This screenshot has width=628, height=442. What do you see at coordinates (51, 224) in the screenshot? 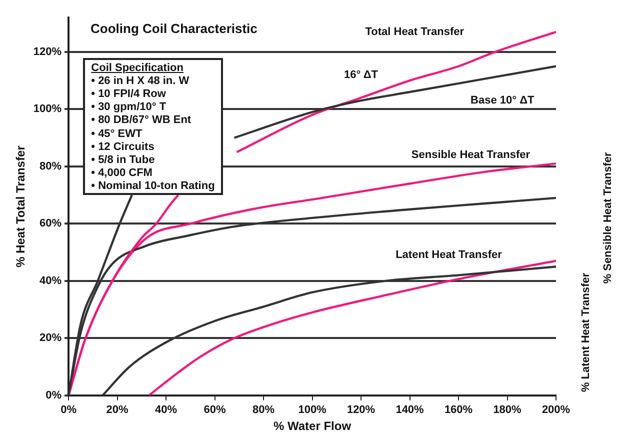
I see `y-tick-label: 60%` at bounding box center [51, 224].